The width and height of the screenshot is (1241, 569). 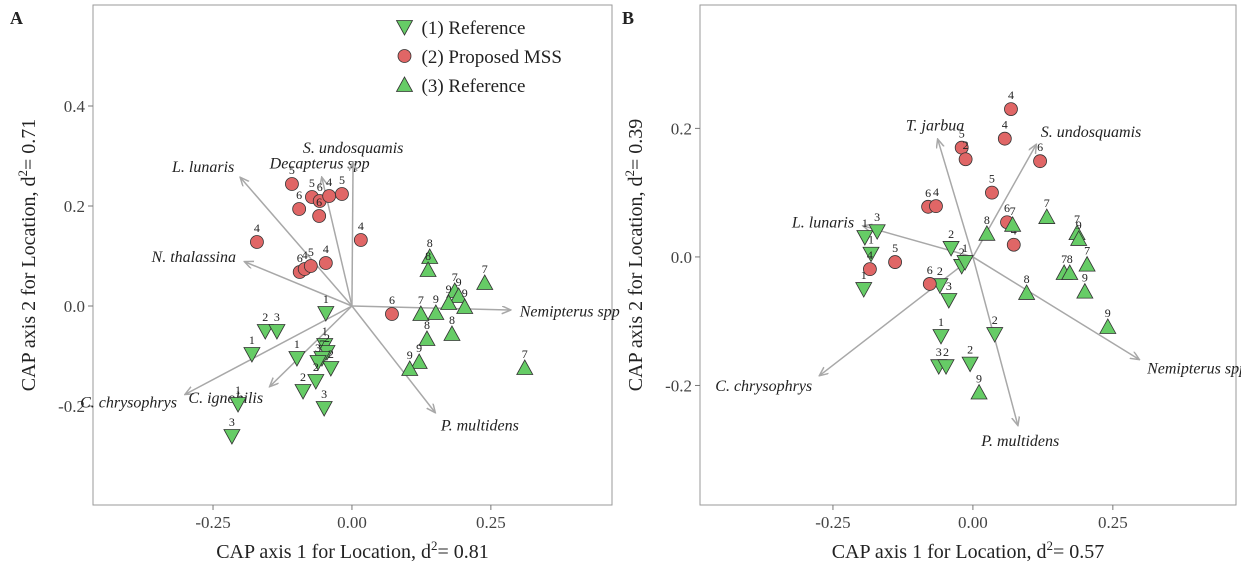 What do you see at coordinates (16, 18) in the screenshot?
I see `panel-label: A` at bounding box center [16, 18].